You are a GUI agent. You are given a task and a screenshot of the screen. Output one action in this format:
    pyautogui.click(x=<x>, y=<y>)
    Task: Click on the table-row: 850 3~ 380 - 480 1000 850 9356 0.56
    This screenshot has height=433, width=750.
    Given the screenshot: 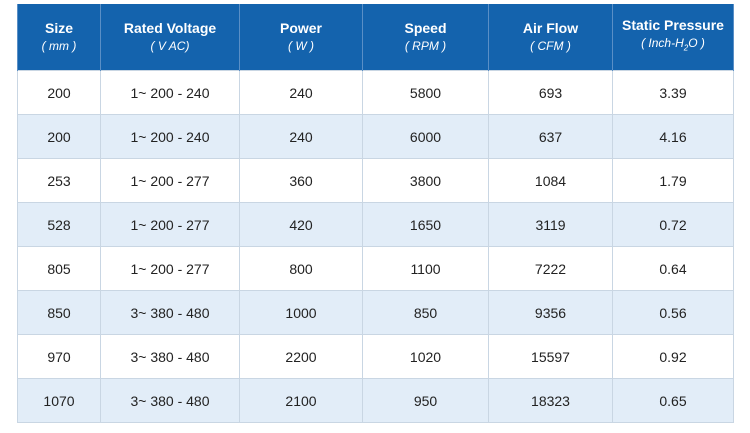 What is the action you would take?
    pyautogui.click(x=375, y=312)
    